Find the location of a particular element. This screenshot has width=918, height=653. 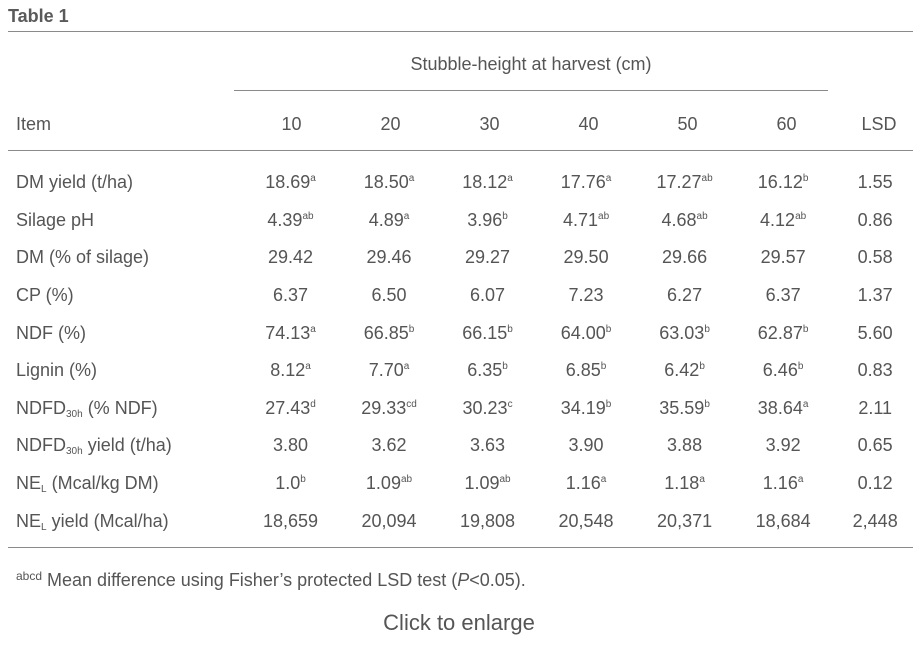

cell-superscript: cd is located at coordinates (411, 404).